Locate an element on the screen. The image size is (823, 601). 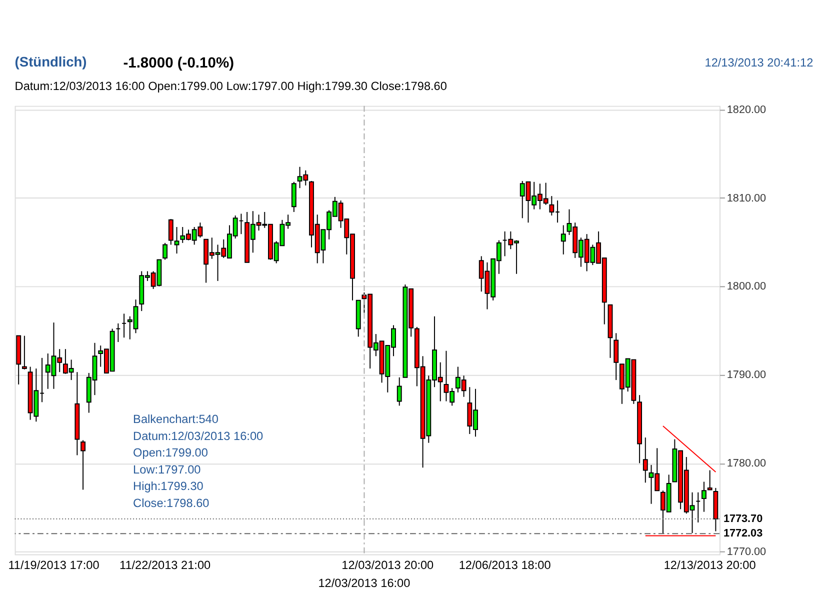
chart-title: (Stündlich) is located at coordinates (50, 62).